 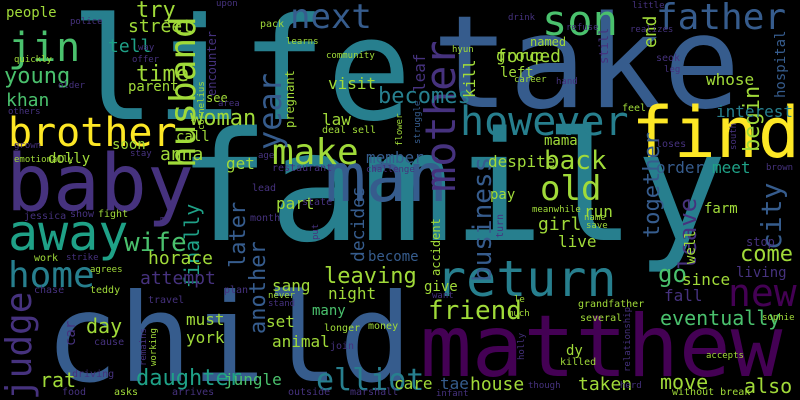 I want to click on word-pregnant: pregnant, so click(x=290, y=99).